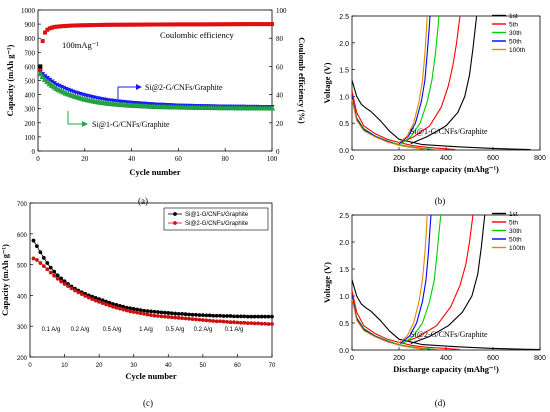 The width and height of the screenshot is (550, 412). Describe the element at coordinates (344, 270) in the screenshot. I see `y-tick-label: 1.5` at that location.